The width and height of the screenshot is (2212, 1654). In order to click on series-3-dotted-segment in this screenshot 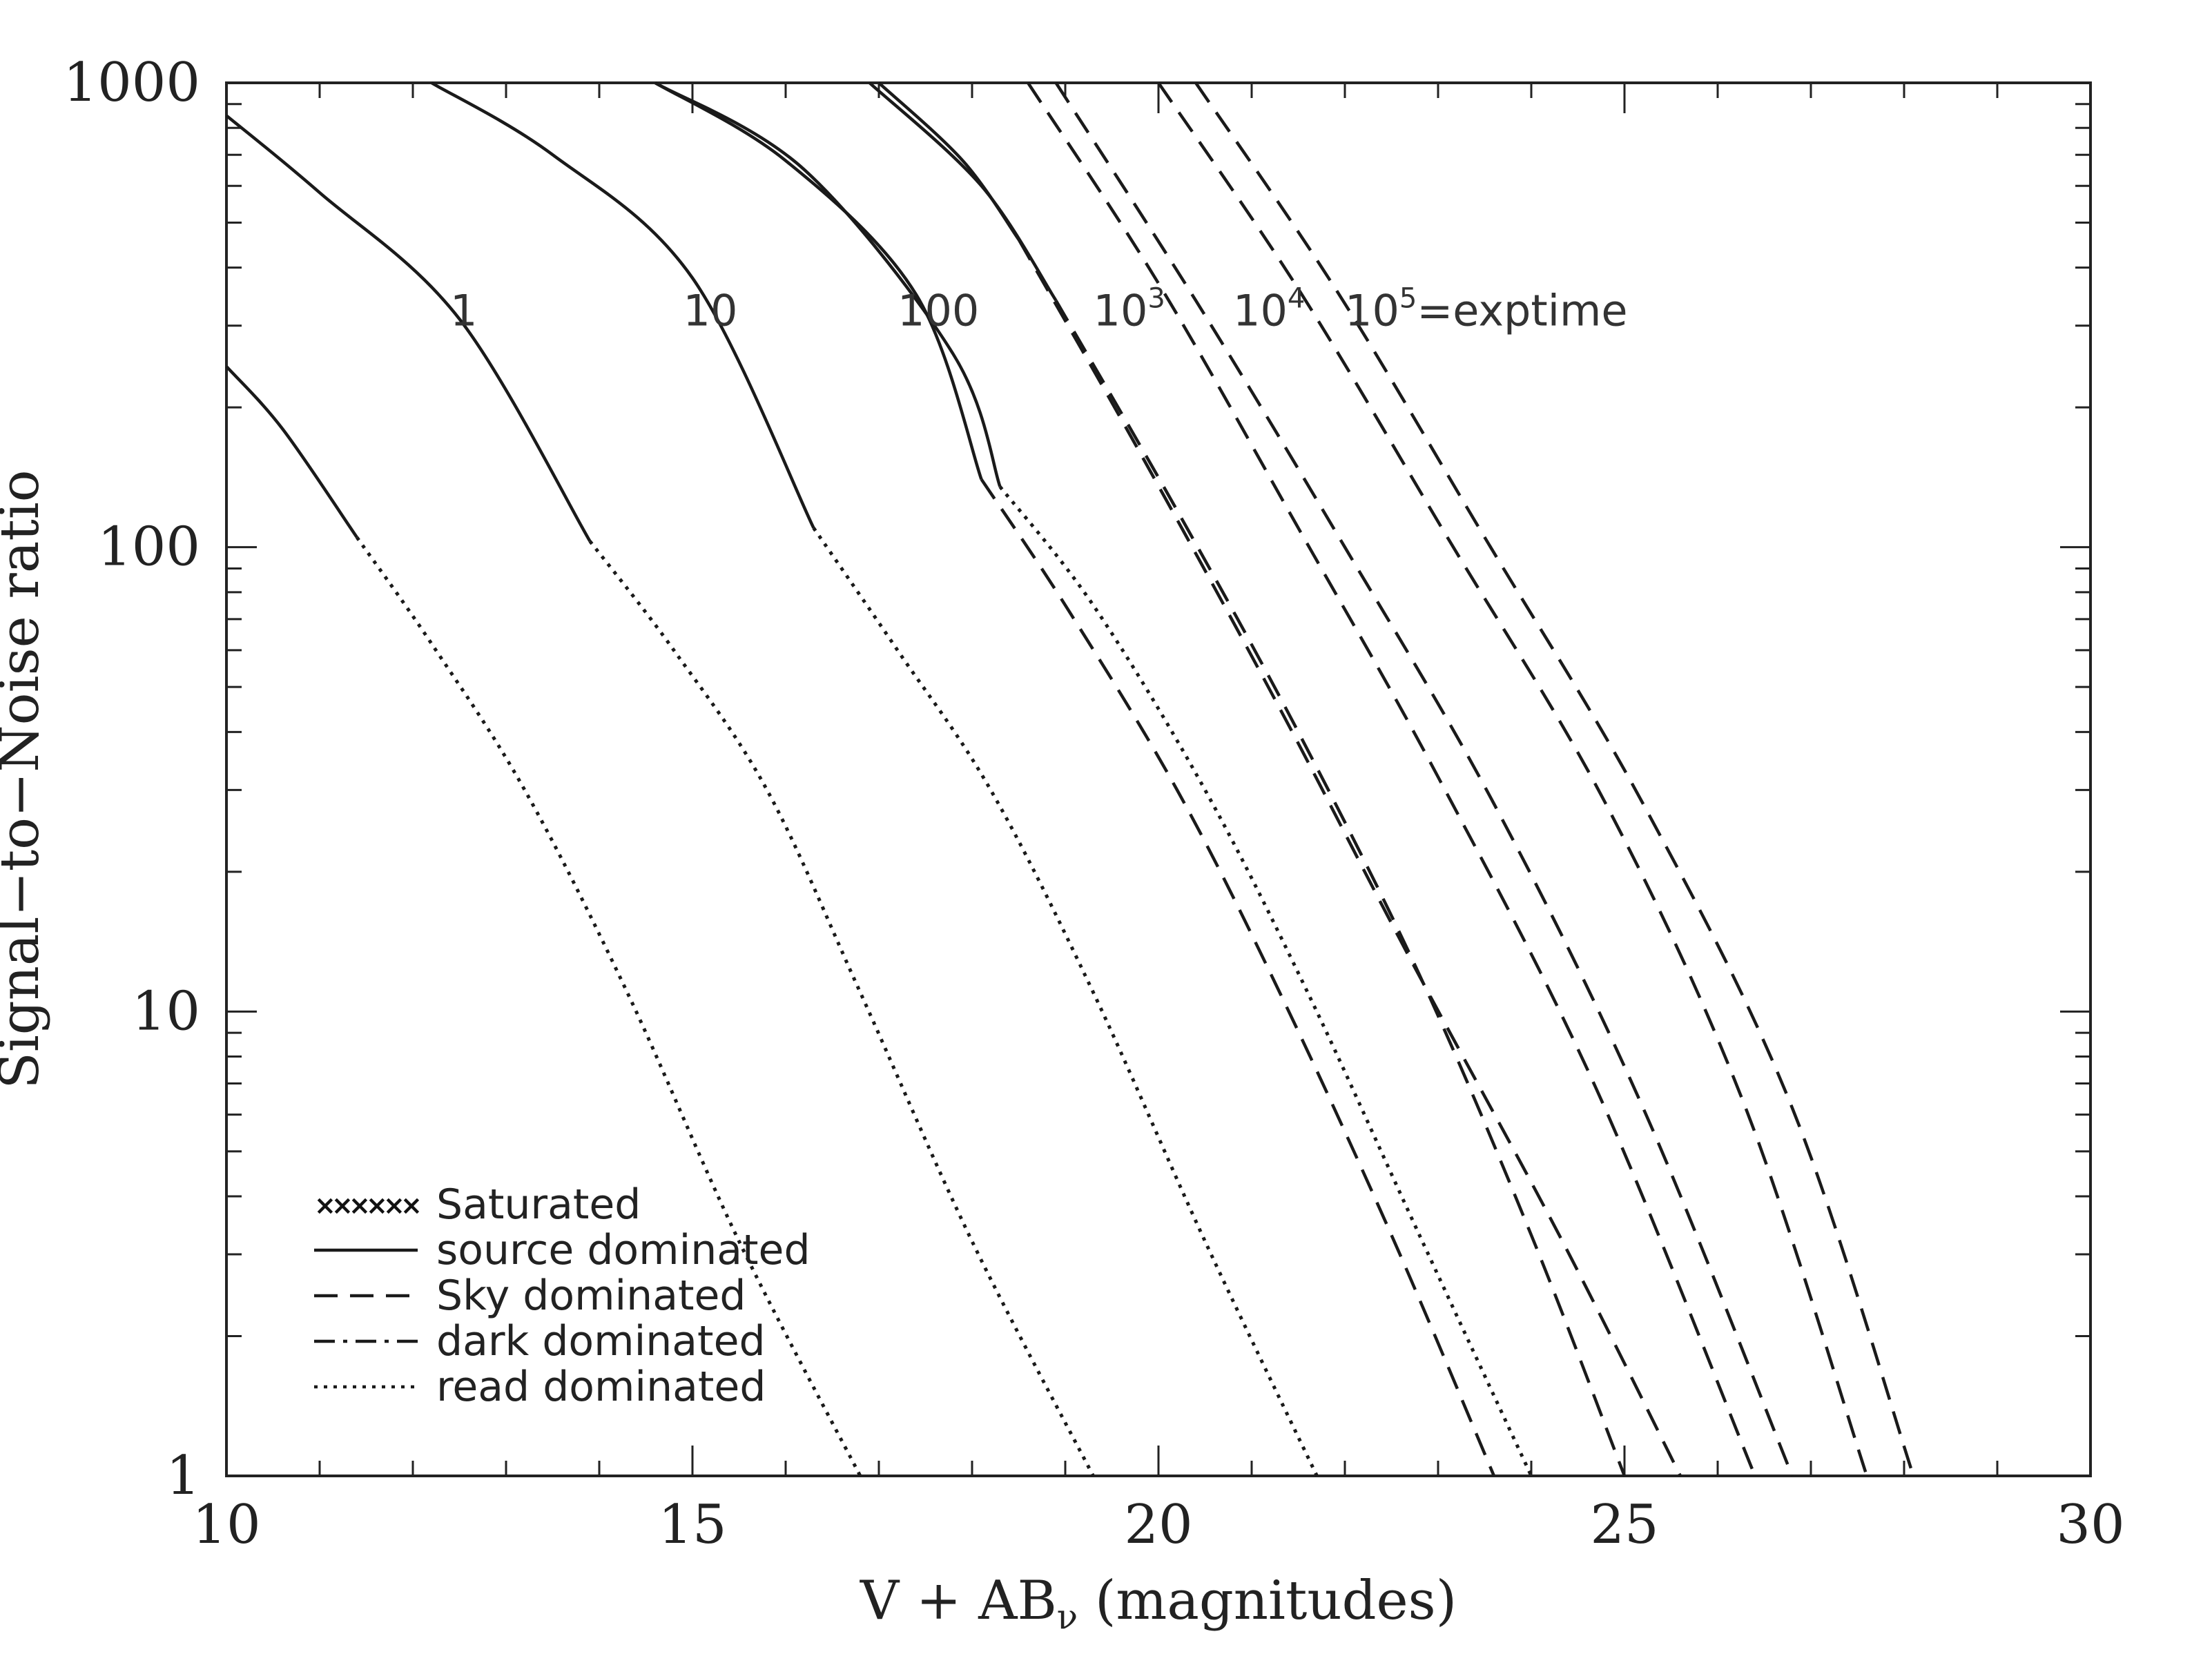, I will do `click(1065, 1002)`.